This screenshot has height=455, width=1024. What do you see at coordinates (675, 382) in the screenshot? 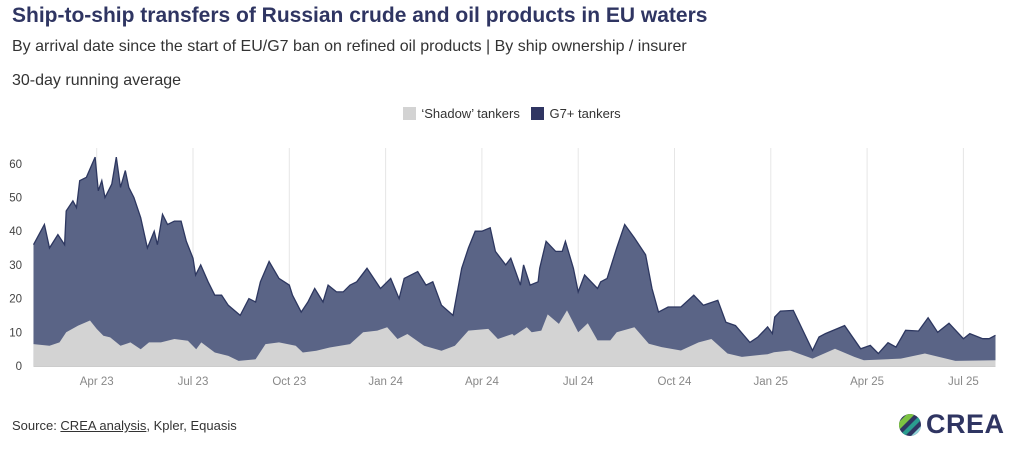
I see `x-tick-label: Oct 24` at bounding box center [675, 382].